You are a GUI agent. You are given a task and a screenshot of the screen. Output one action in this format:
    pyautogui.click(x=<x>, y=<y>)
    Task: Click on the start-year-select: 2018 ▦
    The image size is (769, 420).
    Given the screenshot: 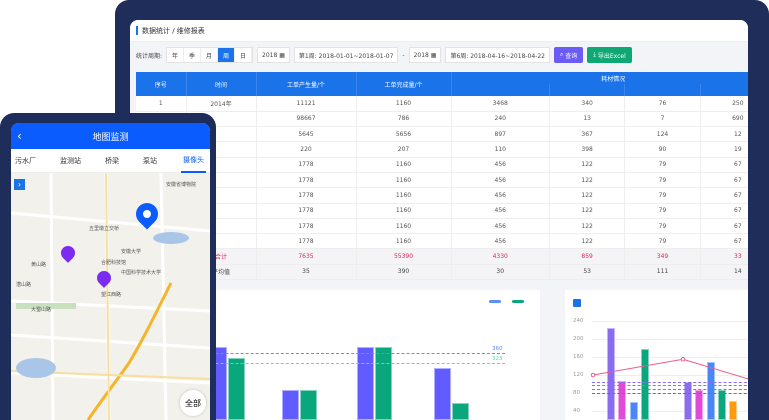 What is the action you would take?
    pyautogui.click(x=273, y=55)
    